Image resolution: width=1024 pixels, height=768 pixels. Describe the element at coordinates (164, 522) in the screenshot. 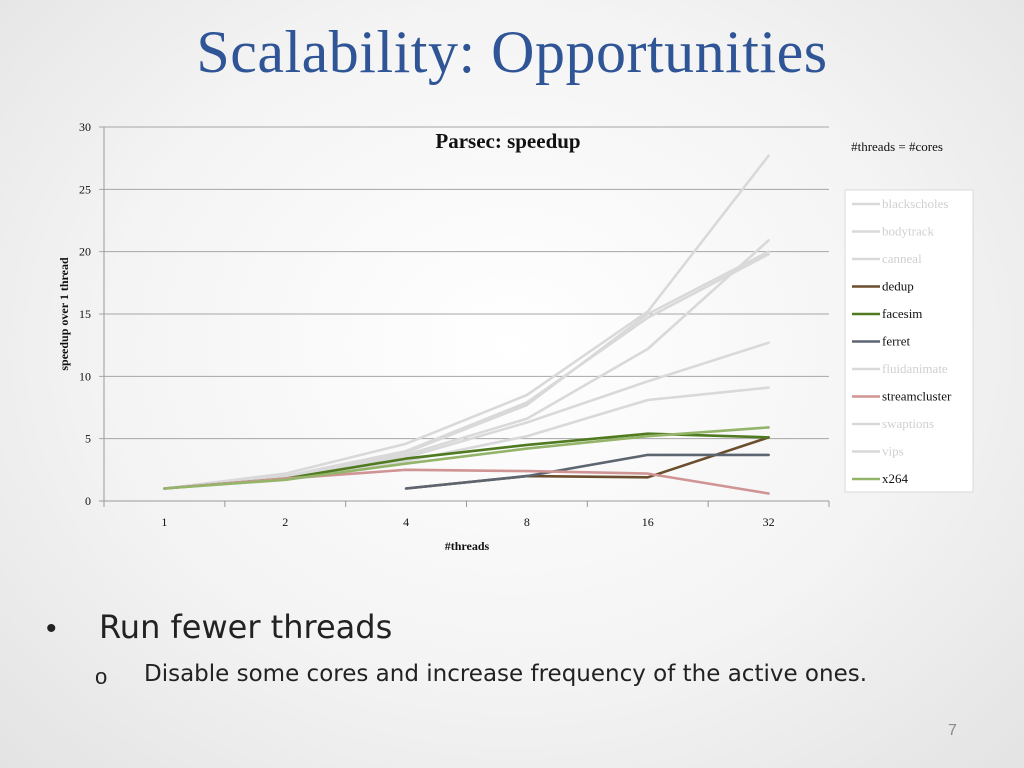

I see `x-tick-label: 1` at that location.